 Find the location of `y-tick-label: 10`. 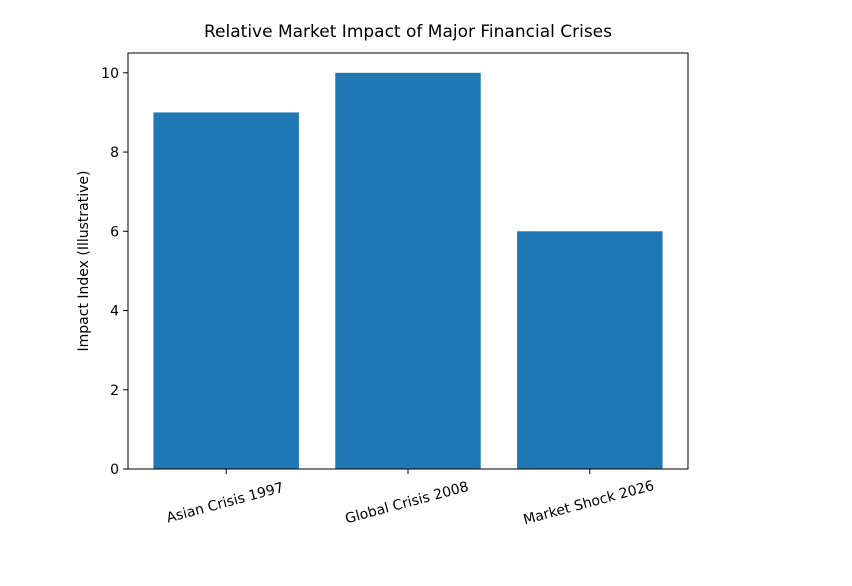

y-tick-label: 10 is located at coordinates (110, 74).